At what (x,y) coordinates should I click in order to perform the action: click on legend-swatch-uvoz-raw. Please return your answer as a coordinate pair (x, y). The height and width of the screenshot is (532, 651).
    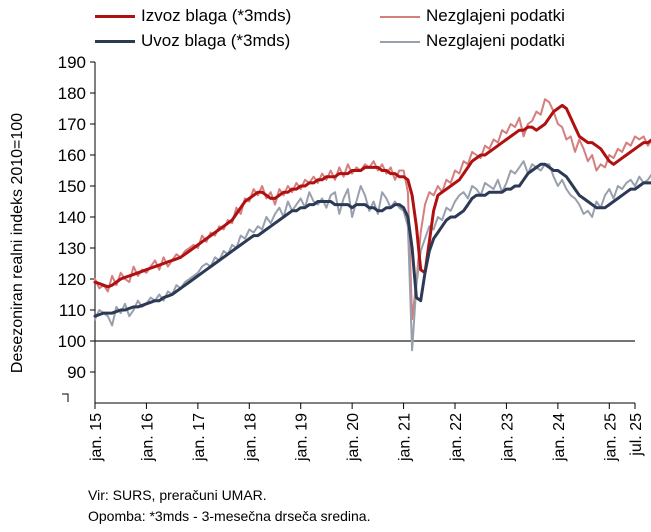
    Looking at the image, I should click on (400, 41).